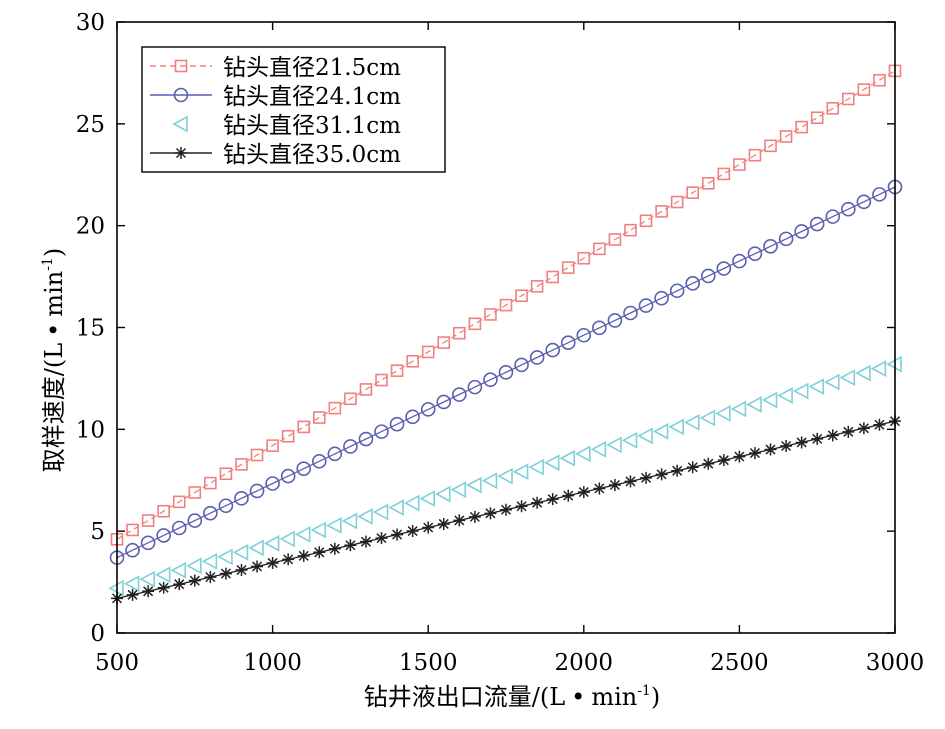  I want to click on series-3-point-48-shape, so click(863, 428).